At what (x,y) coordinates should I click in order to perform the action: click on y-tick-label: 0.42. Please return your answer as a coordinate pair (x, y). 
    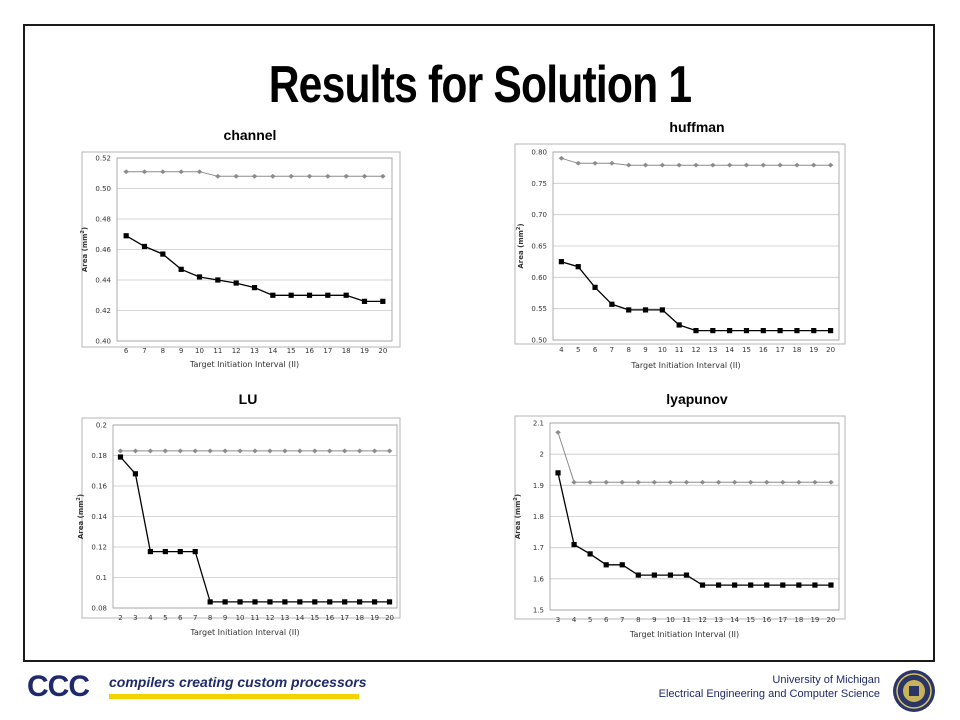
    Looking at the image, I should click on (103, 311).